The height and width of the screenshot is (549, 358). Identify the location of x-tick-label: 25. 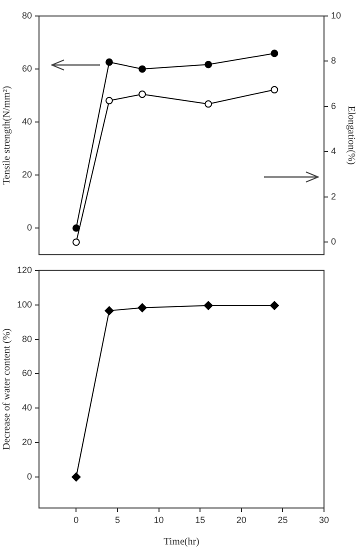
(283, 519).